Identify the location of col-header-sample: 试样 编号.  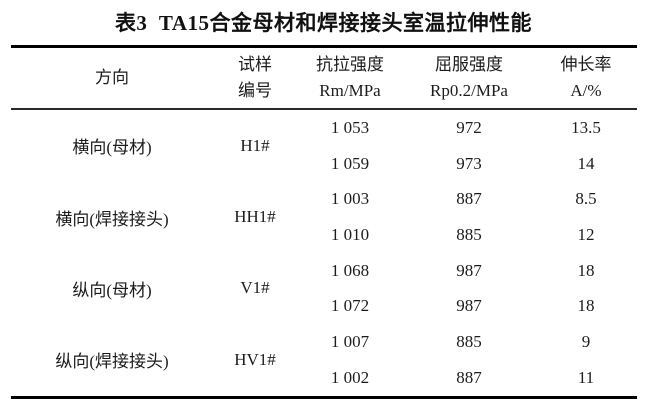
(255, 78).